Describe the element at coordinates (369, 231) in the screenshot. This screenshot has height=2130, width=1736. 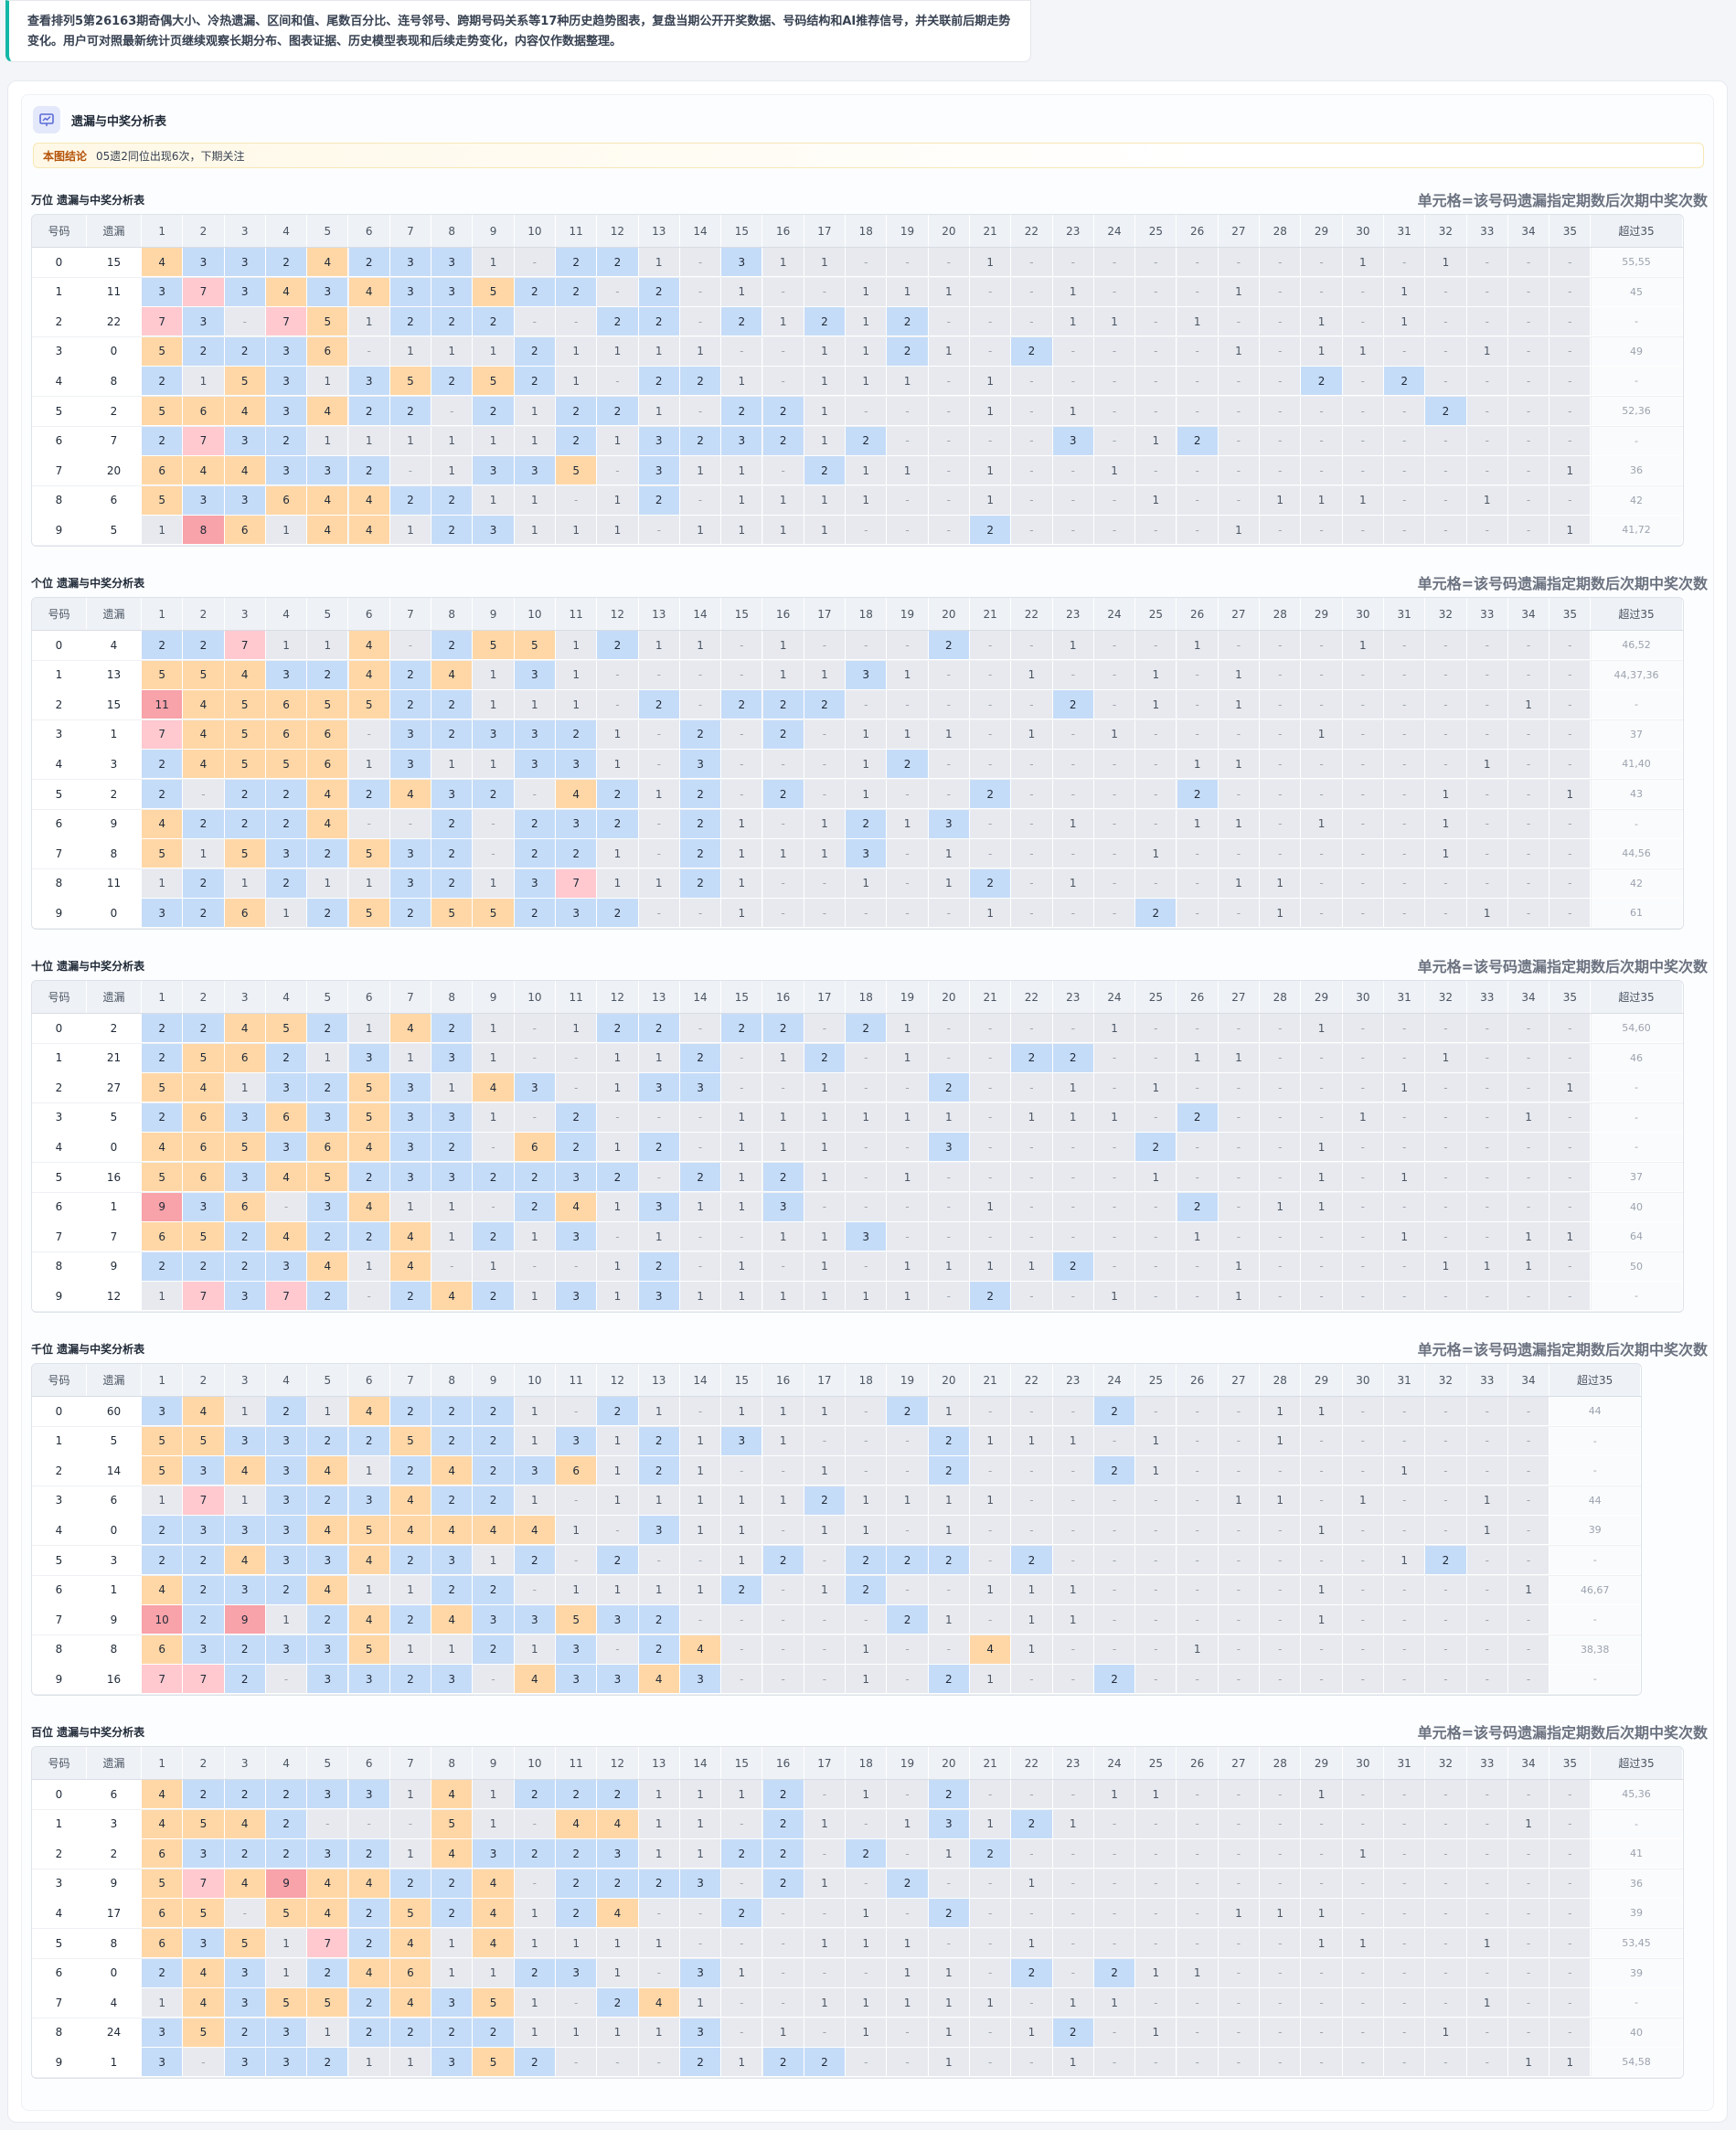
I see `header-period: 6` at that location.